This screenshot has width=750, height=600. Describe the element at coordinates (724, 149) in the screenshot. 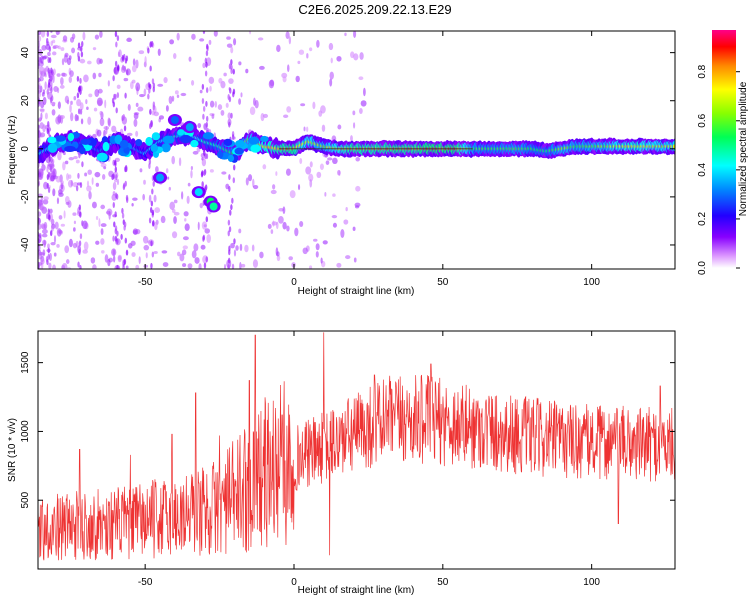

I see `colorbar-gradient` at that location.